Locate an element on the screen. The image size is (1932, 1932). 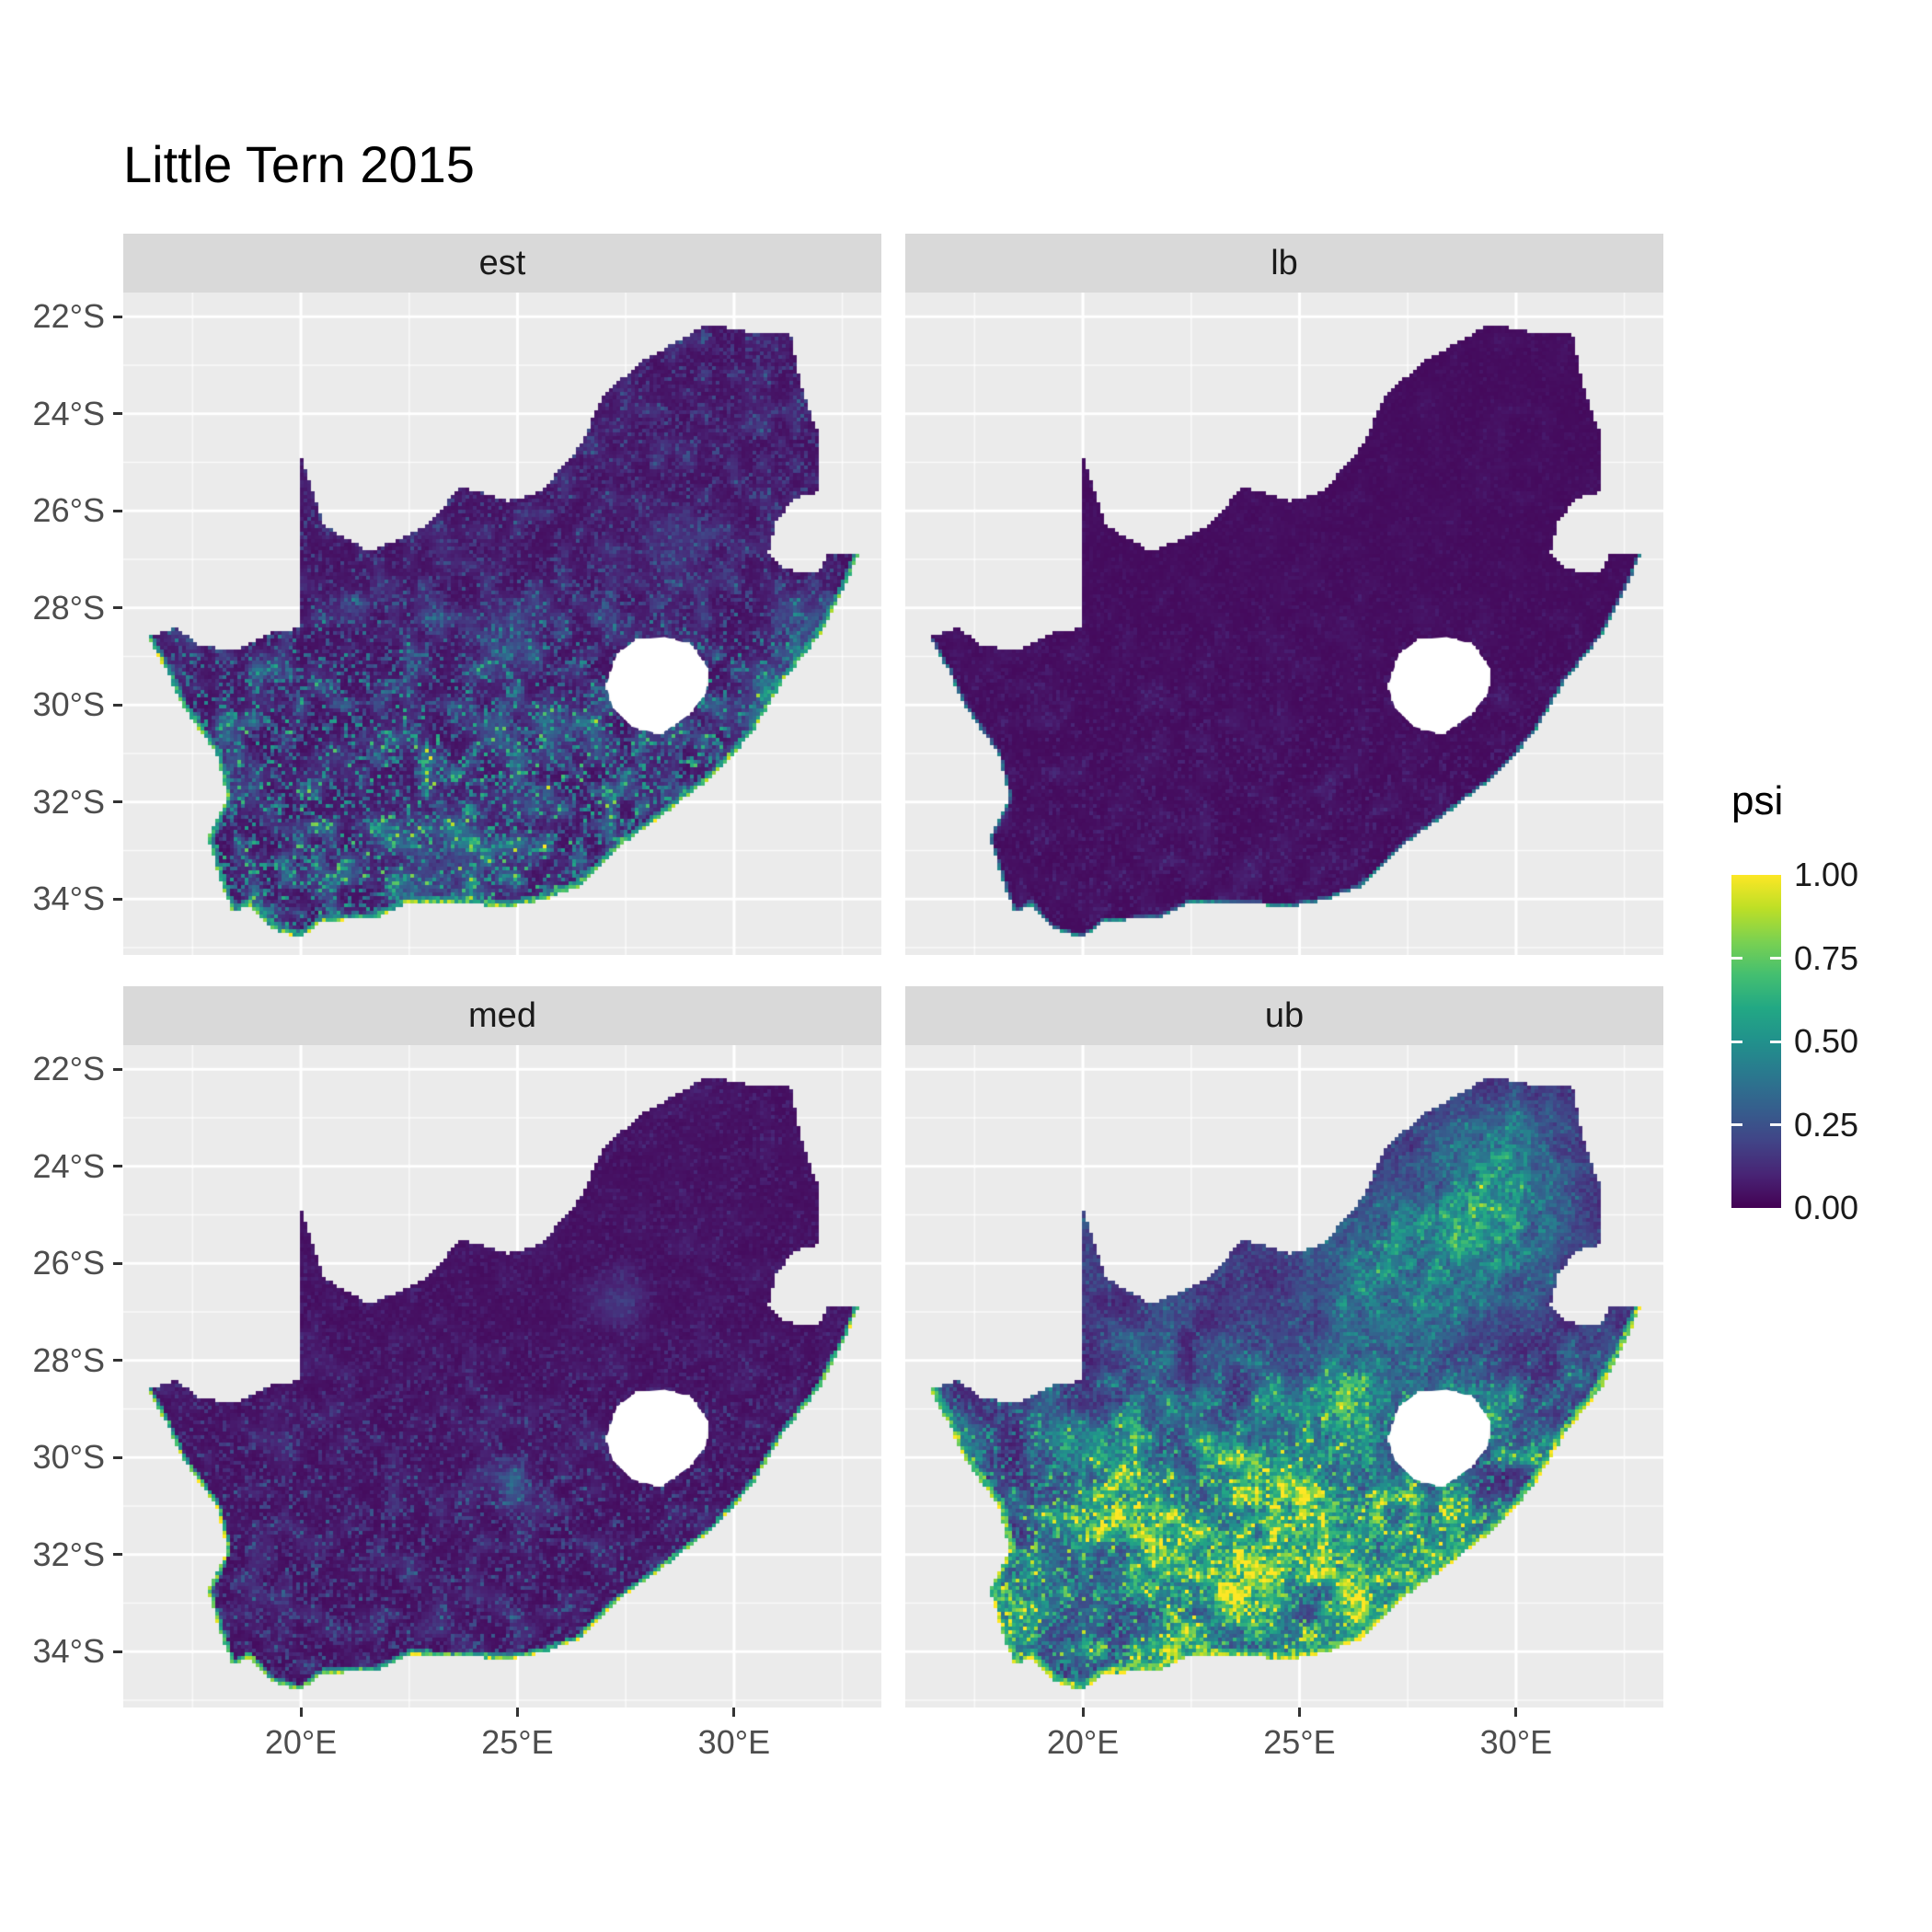
legend-label: 0.50 is located at coordinates (1826, 1041).